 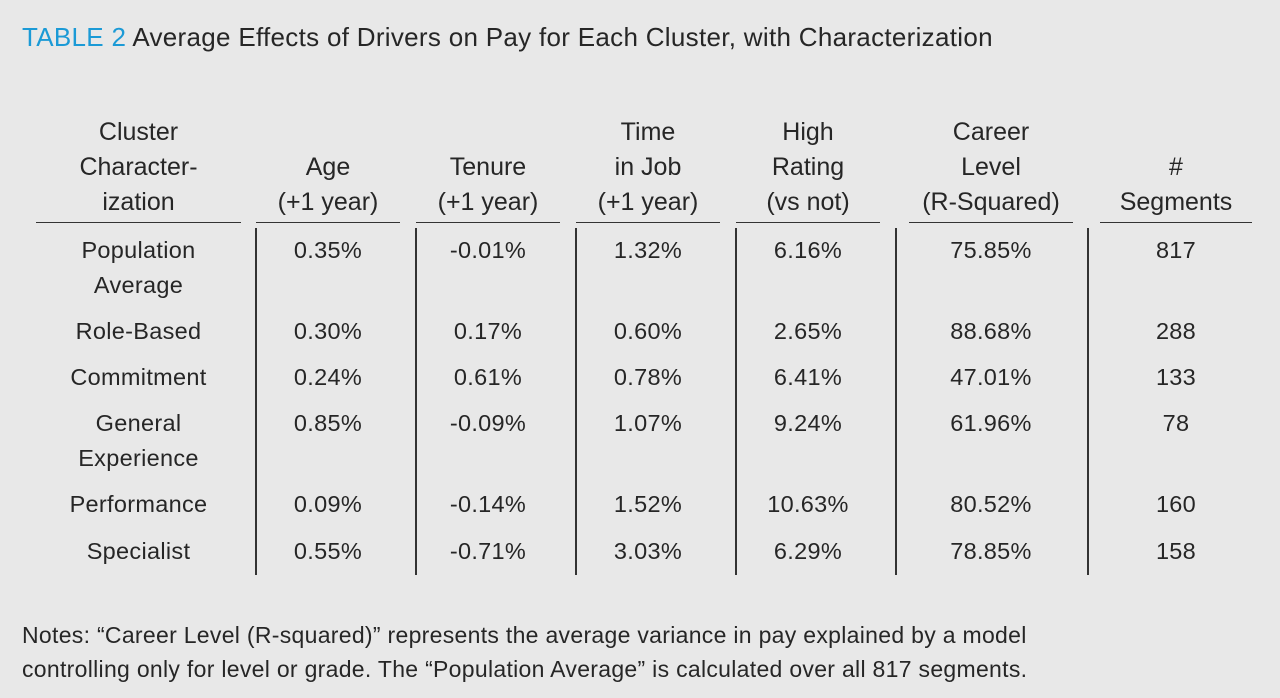 I want to click on header-line: in Job, so click(x=648, y=167).